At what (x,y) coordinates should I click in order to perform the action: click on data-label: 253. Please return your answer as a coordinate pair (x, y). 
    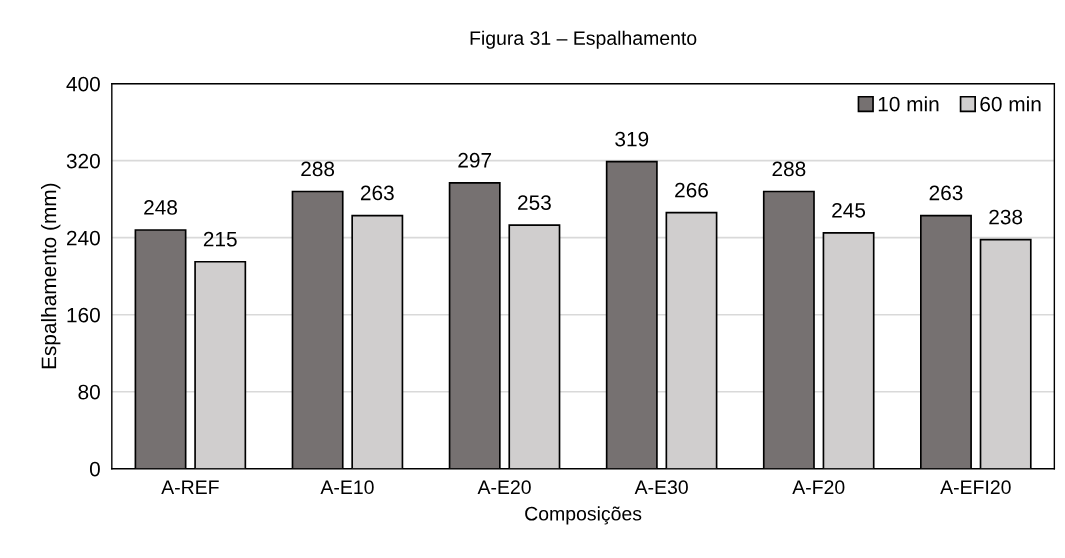
    Looking at the image, I should click on (534, 202).